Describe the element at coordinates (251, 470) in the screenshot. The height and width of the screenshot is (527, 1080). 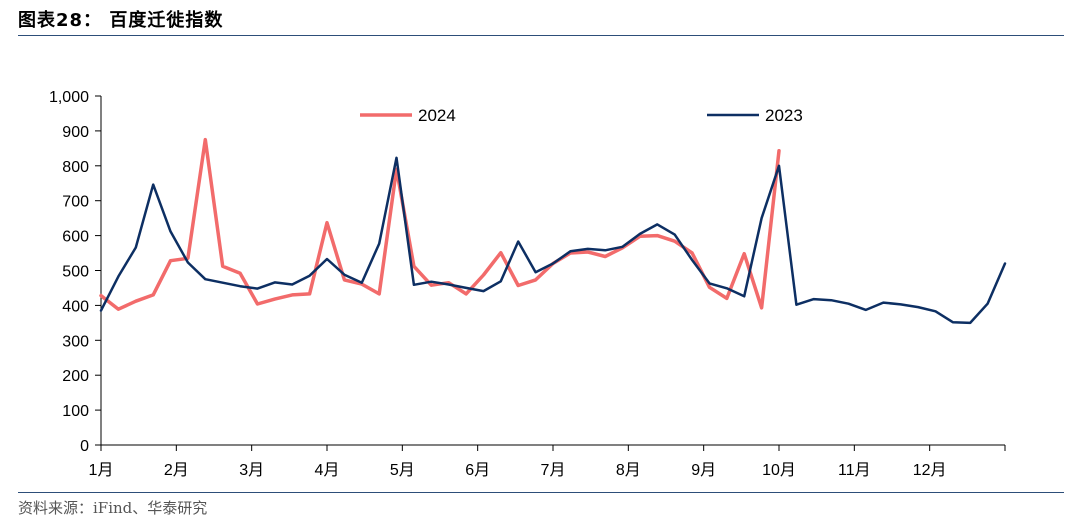
I see `x-tick-label: 3月` at that location.